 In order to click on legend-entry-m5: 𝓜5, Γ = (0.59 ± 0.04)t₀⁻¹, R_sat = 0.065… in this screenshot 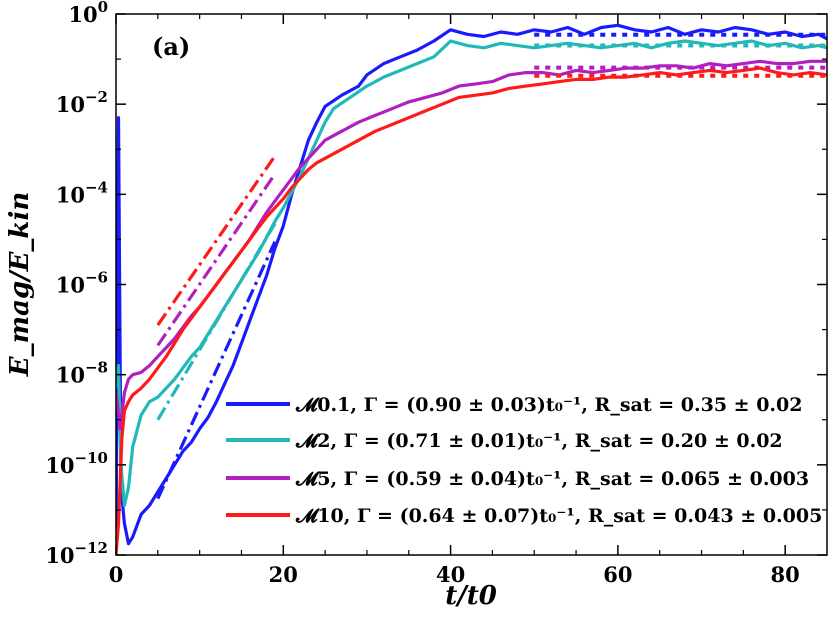, I will do `click(517, 479)`.